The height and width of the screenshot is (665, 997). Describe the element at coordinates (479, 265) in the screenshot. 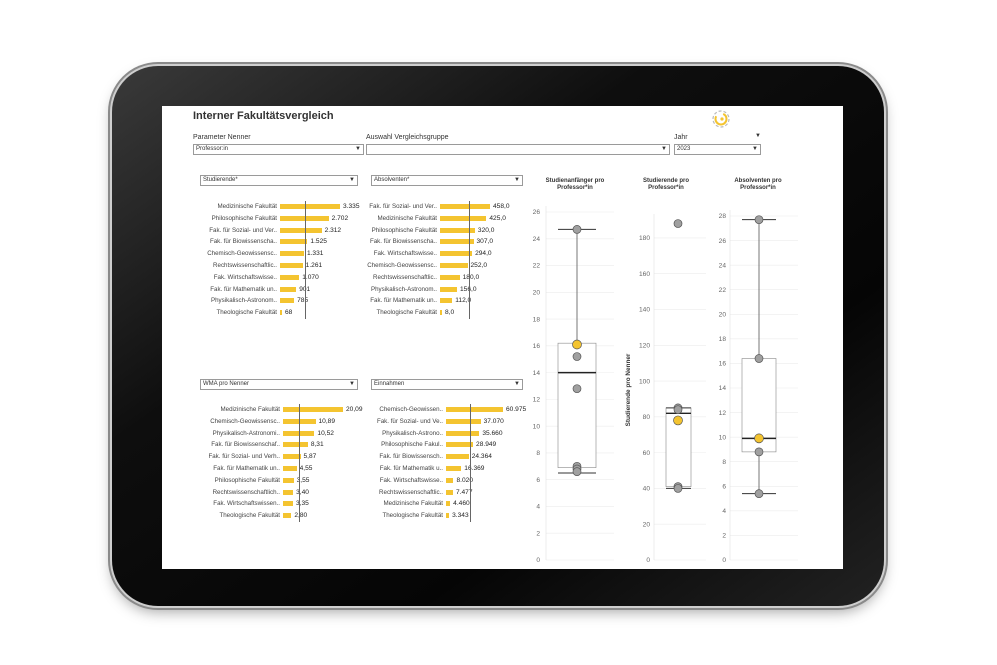

I see `absolventen-row-value: 252,0` at that location.